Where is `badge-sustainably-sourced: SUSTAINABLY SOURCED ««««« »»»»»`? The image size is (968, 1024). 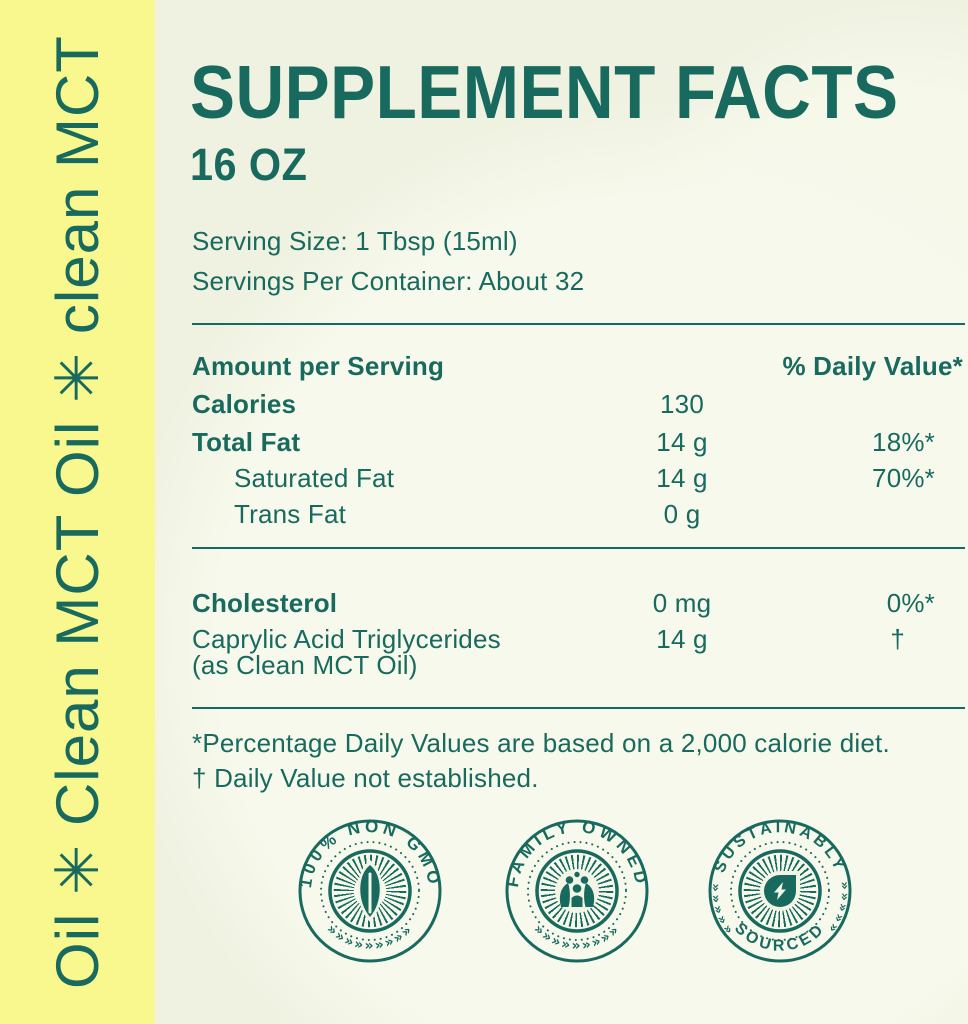 badge-sustainably-sourced: SUSTAINABLY SOURCED ««««« »»»»» is located at coordinates (780, 891).